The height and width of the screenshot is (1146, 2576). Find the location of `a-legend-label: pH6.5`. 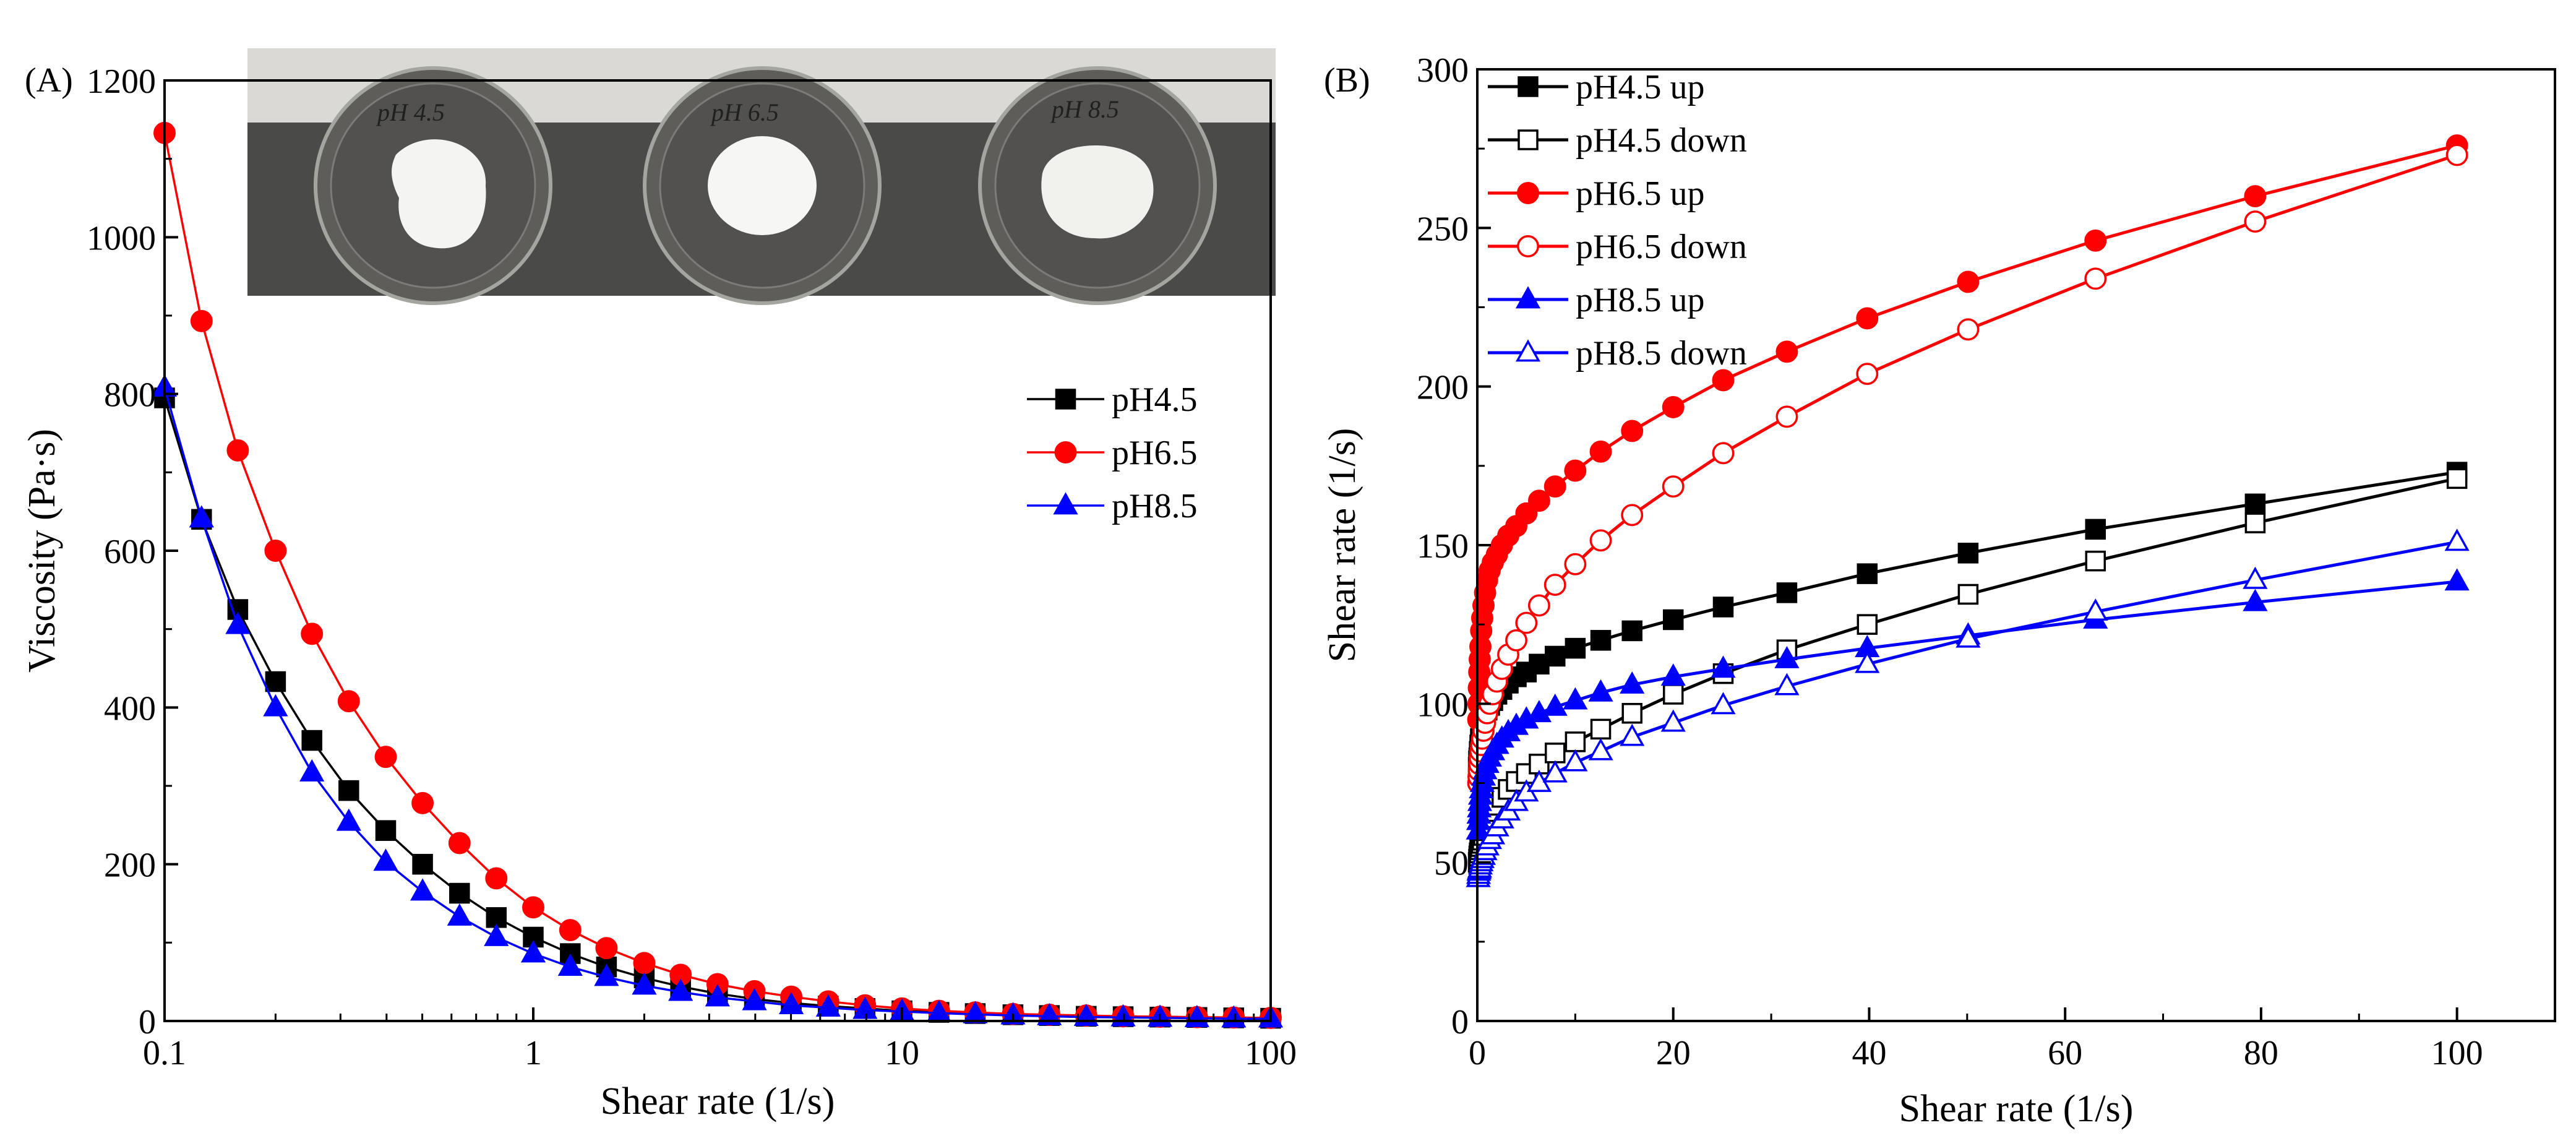

a-legend-label: pH6.5 is located at coordinates (1154, 453).